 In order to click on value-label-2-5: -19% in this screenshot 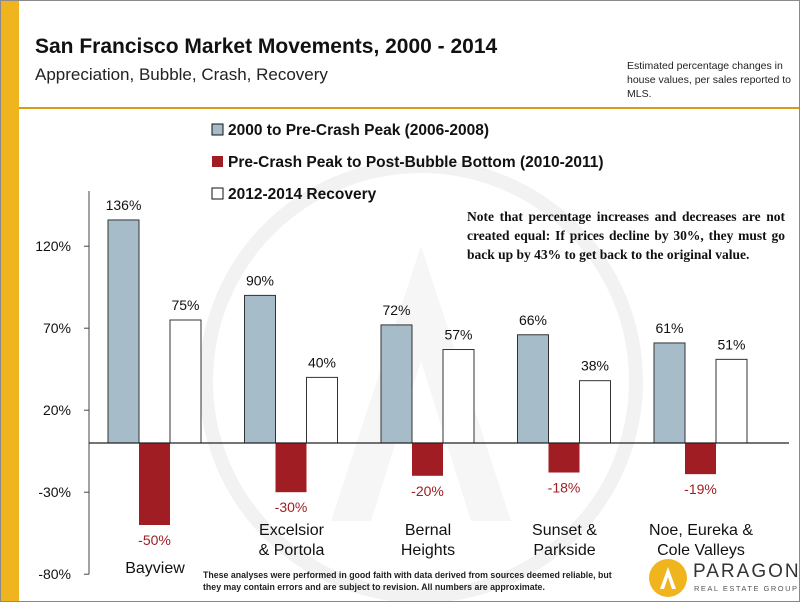, I will do `click(700, 489)`.